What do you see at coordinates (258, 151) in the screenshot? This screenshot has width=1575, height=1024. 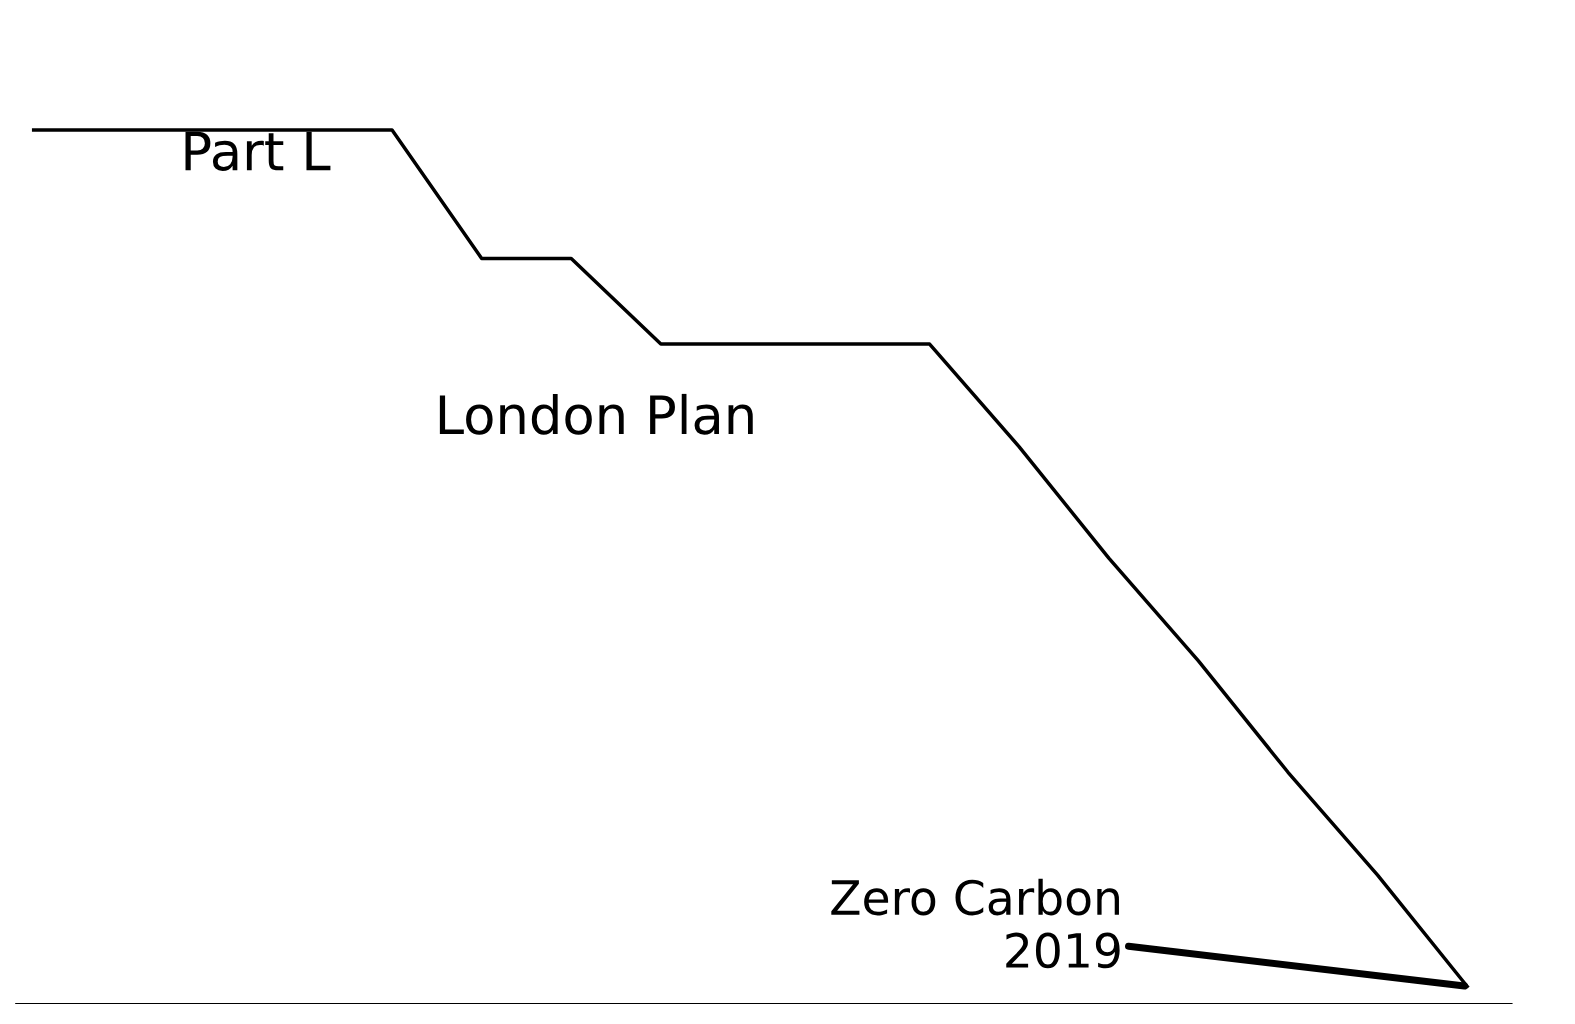 I see `annotation: Part L` at bounding box center [258, 151].